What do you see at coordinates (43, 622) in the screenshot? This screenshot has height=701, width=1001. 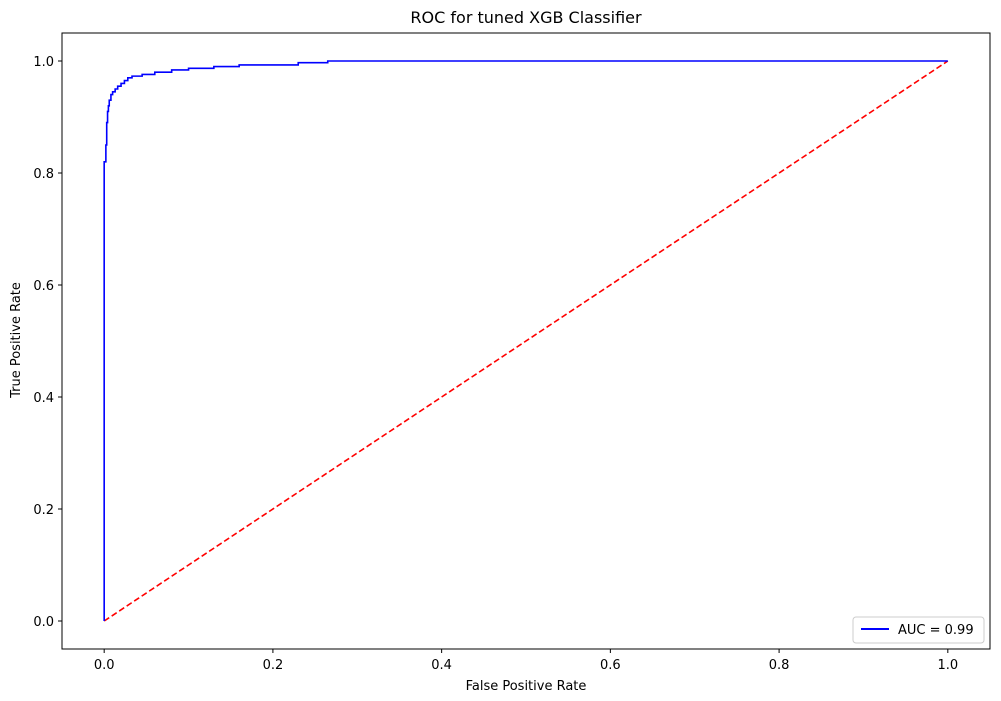 I see `y-tick-label: 0.0` at bounding box center [43, 622].